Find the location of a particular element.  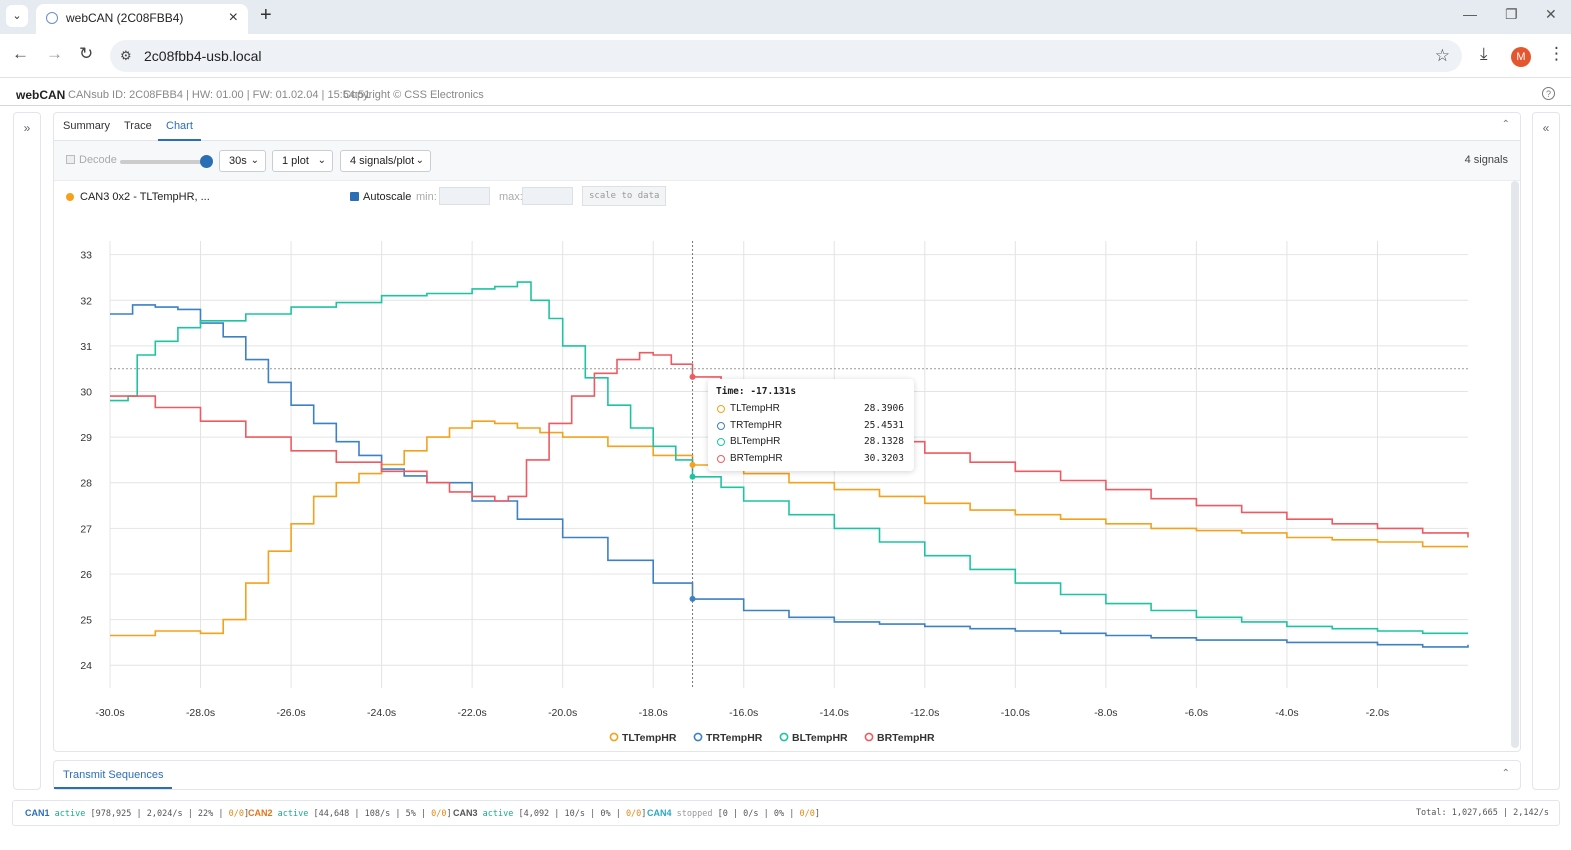

channel-name: CAN3 is located at coordinates (465, 813).